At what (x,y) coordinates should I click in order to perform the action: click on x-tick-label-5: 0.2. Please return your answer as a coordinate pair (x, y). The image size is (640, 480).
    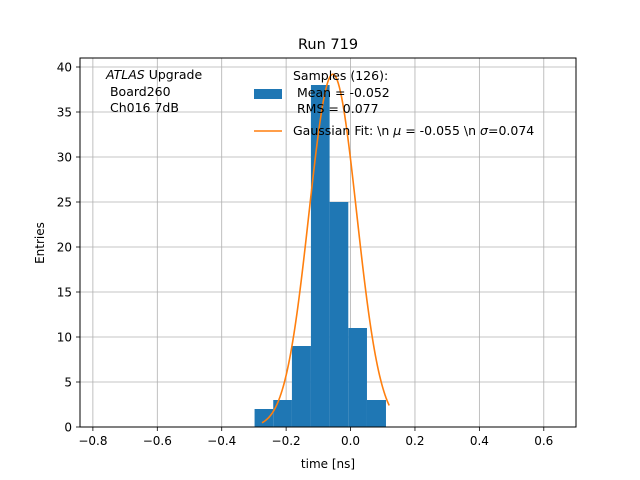
    Looking at the image, I should click on (414, 441).